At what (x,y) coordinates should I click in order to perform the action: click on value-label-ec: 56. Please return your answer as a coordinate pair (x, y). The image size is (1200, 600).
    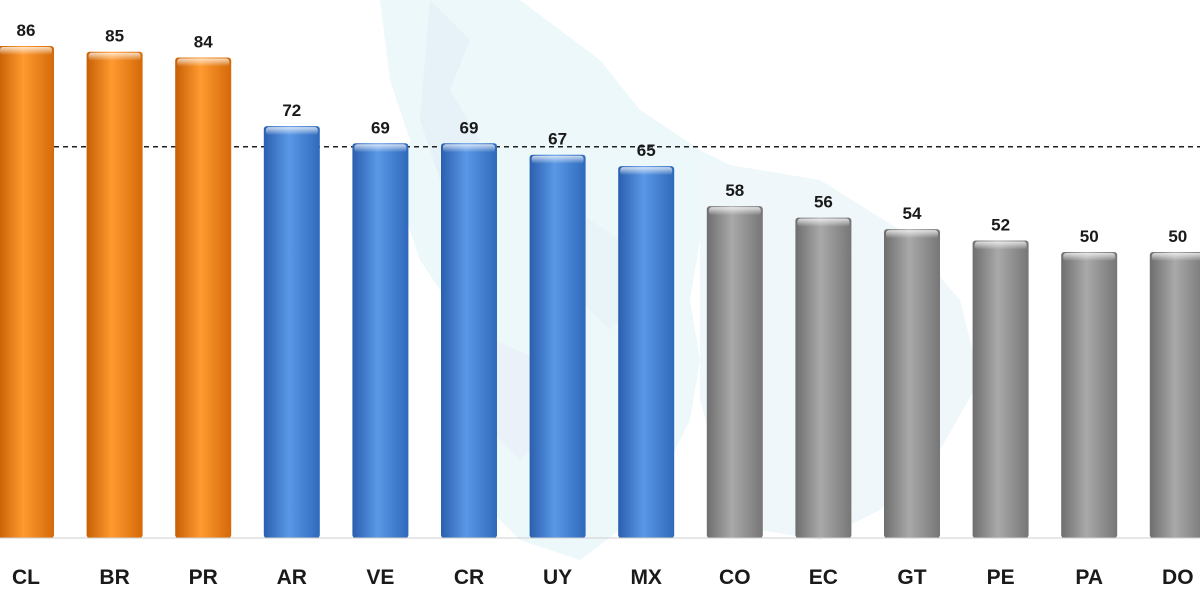
    Looking at the image, I should click on (823, 202).